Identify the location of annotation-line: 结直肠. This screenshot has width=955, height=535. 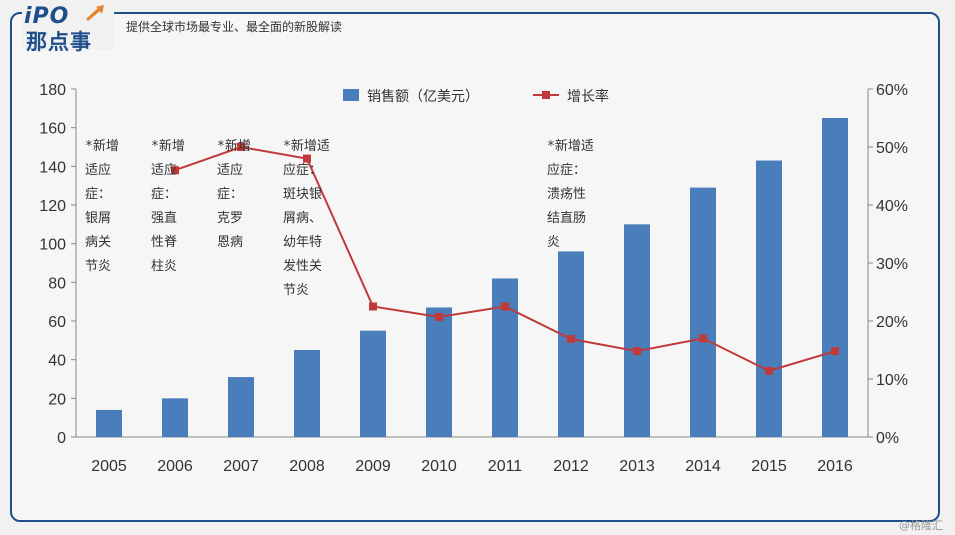
(566, 218).